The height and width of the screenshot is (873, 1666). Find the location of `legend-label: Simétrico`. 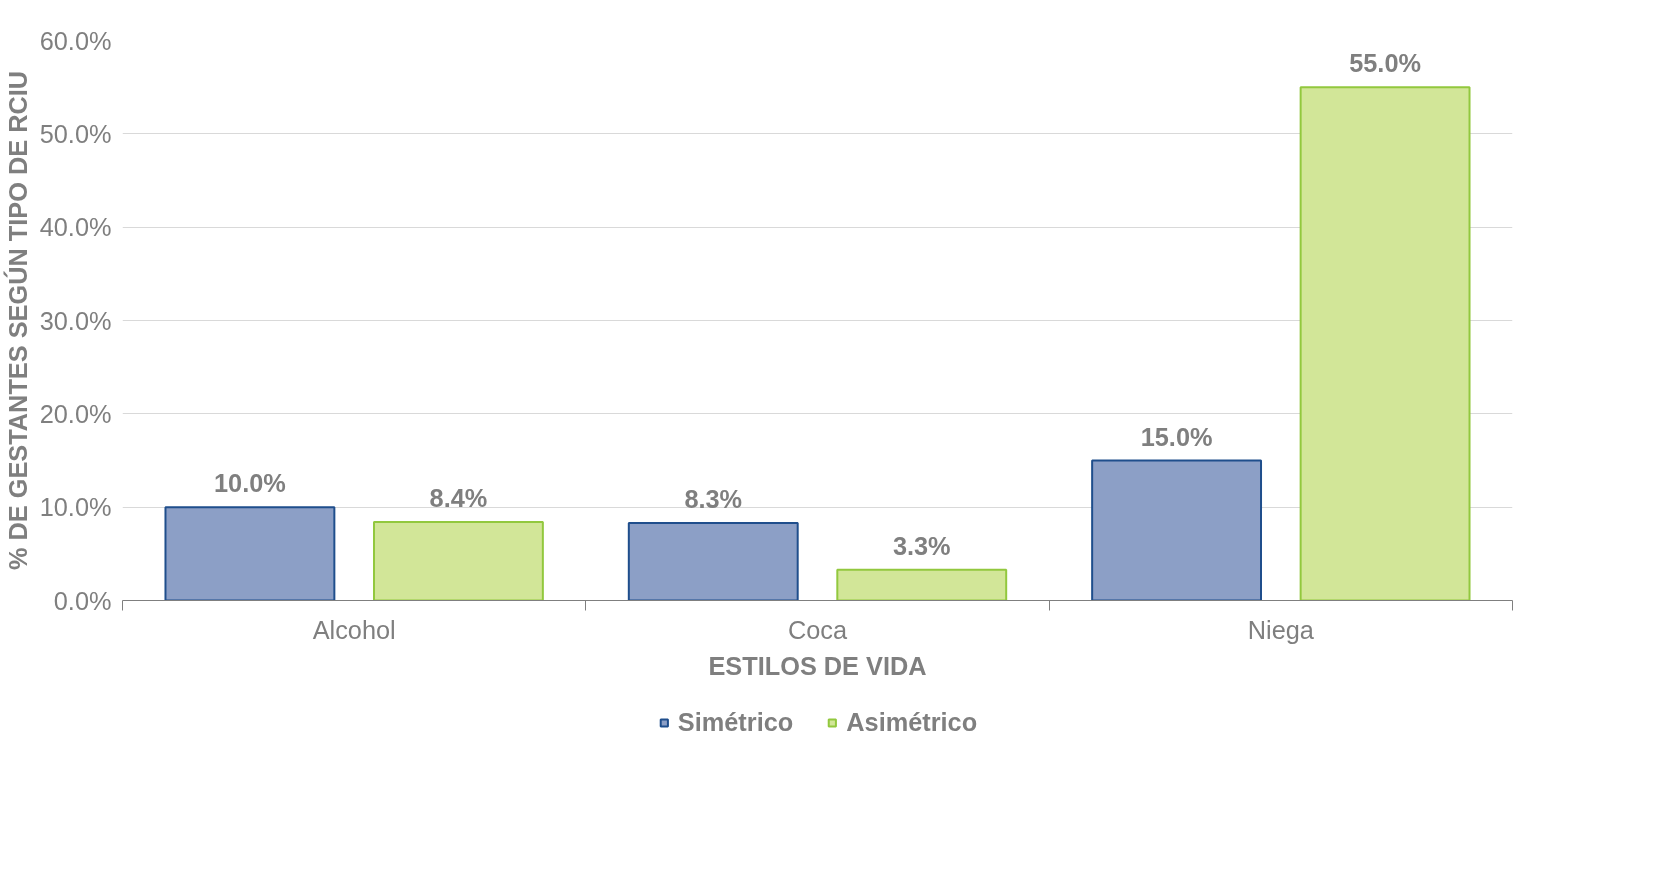

legend-label: Simétrico is located at coordinates (735, 722).